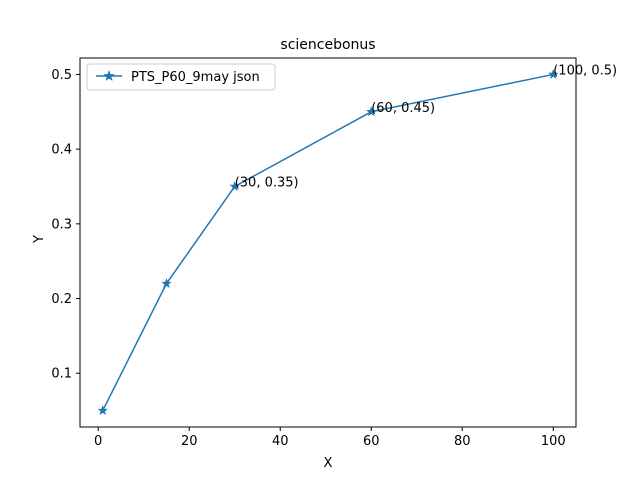 The image size is (640, 480). I want to click on y-axis-label: Y, so click(39, 239).